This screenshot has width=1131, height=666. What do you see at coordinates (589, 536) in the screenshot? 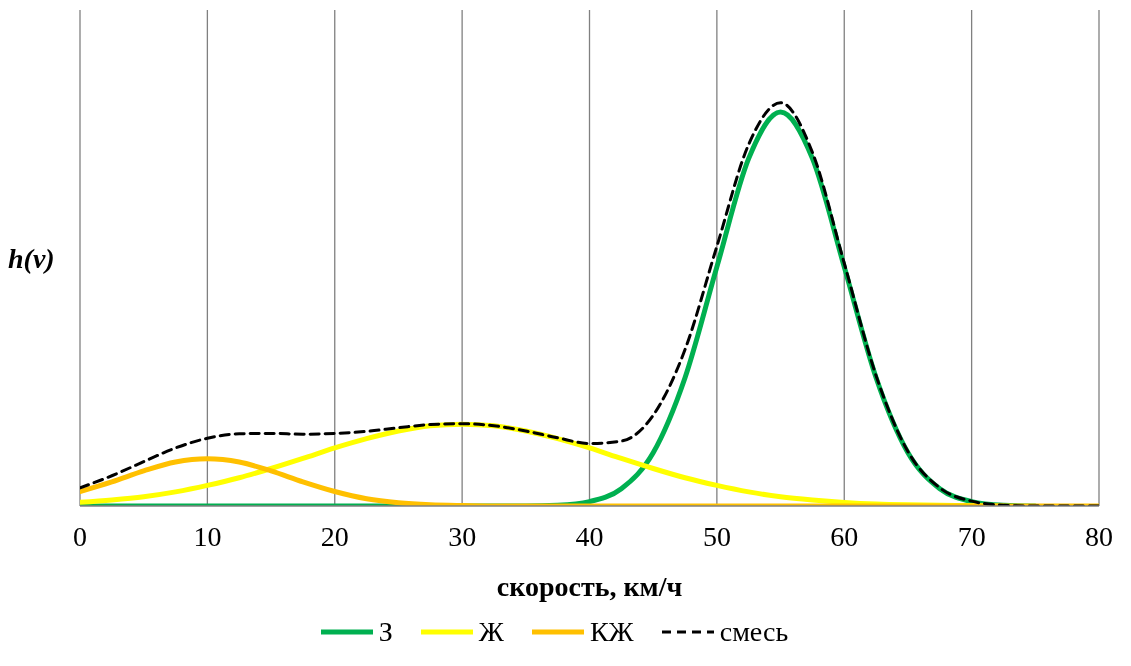
I see `x-tick-label: 40` at bounding box center [589, 536].